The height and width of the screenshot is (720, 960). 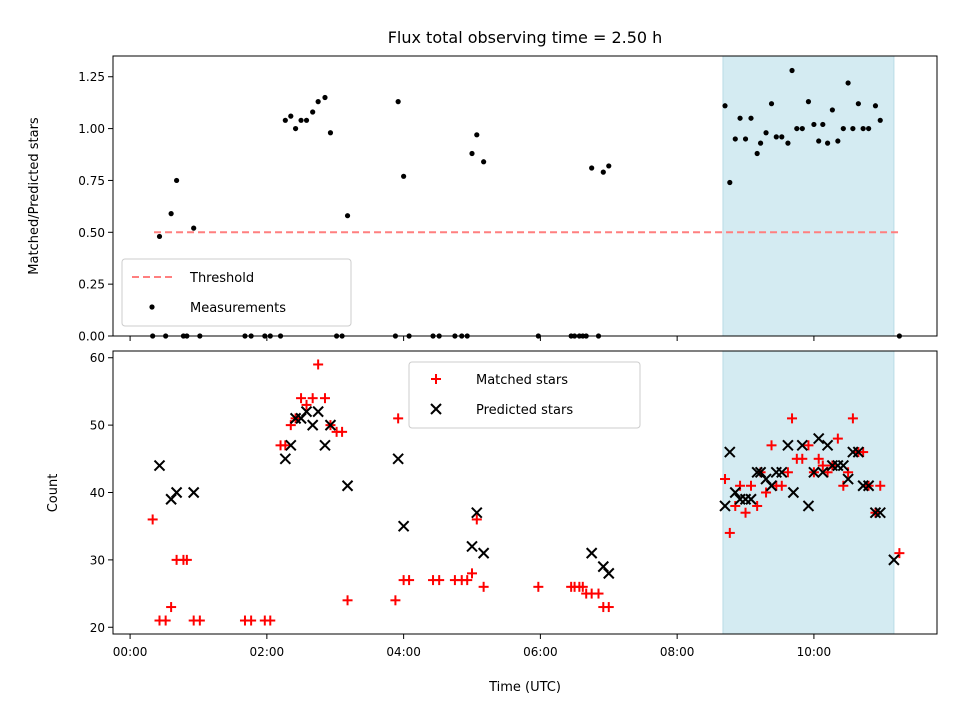 What do you see at coordinates (808, 196) in the screenshot?
I see `highlight-span` at bounding box center [808, 196].